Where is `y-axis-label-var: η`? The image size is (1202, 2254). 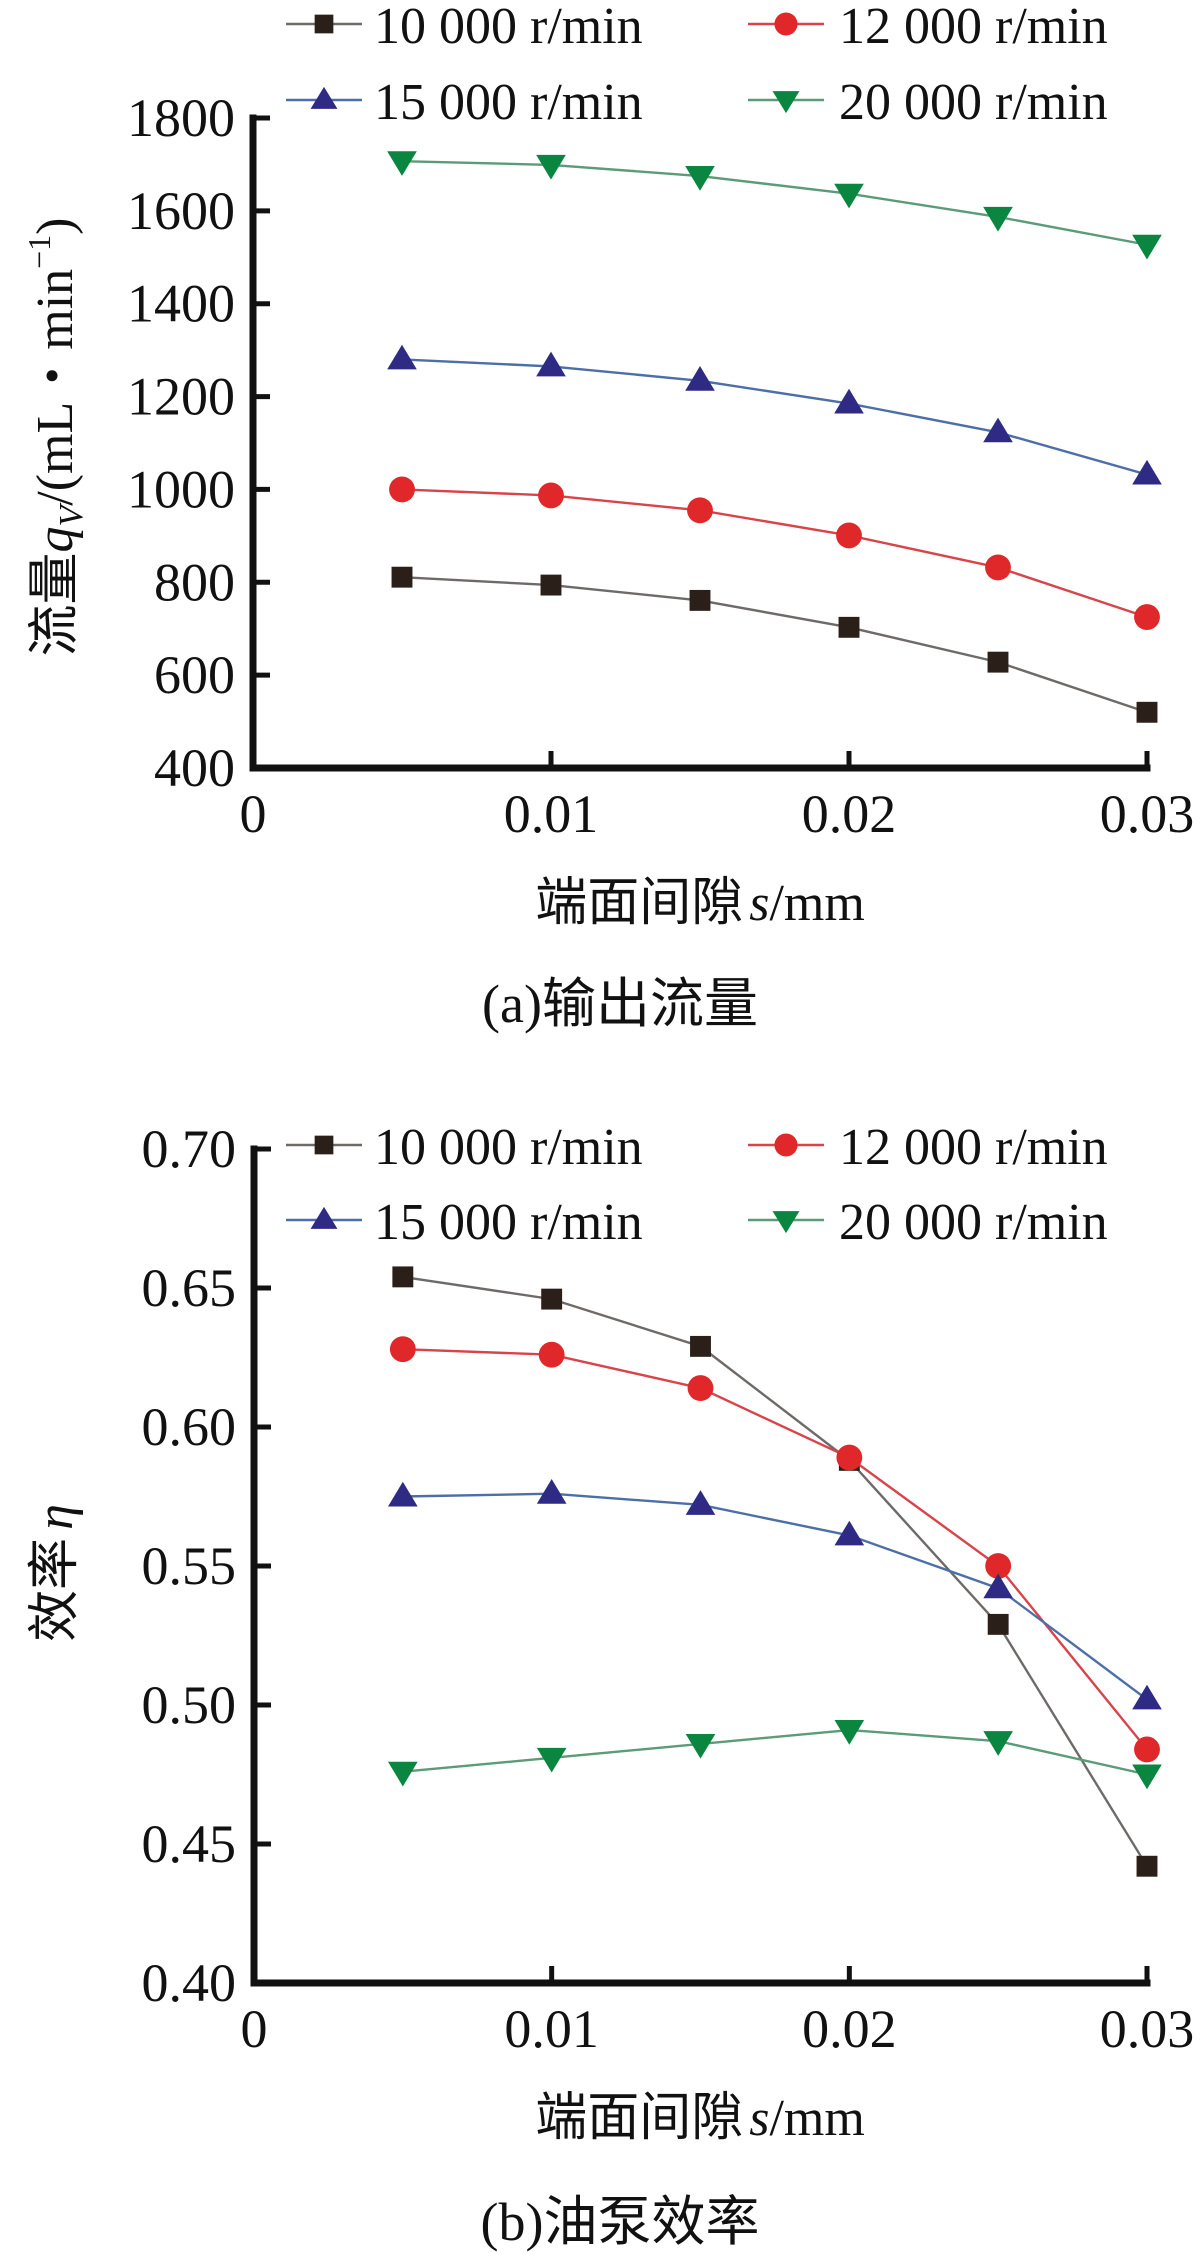 y-axis-label-var: η is located at coordinates (55, 1517).